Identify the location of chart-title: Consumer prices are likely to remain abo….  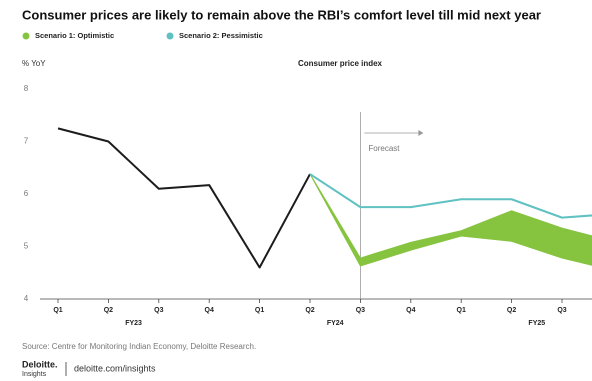
(281, 14).